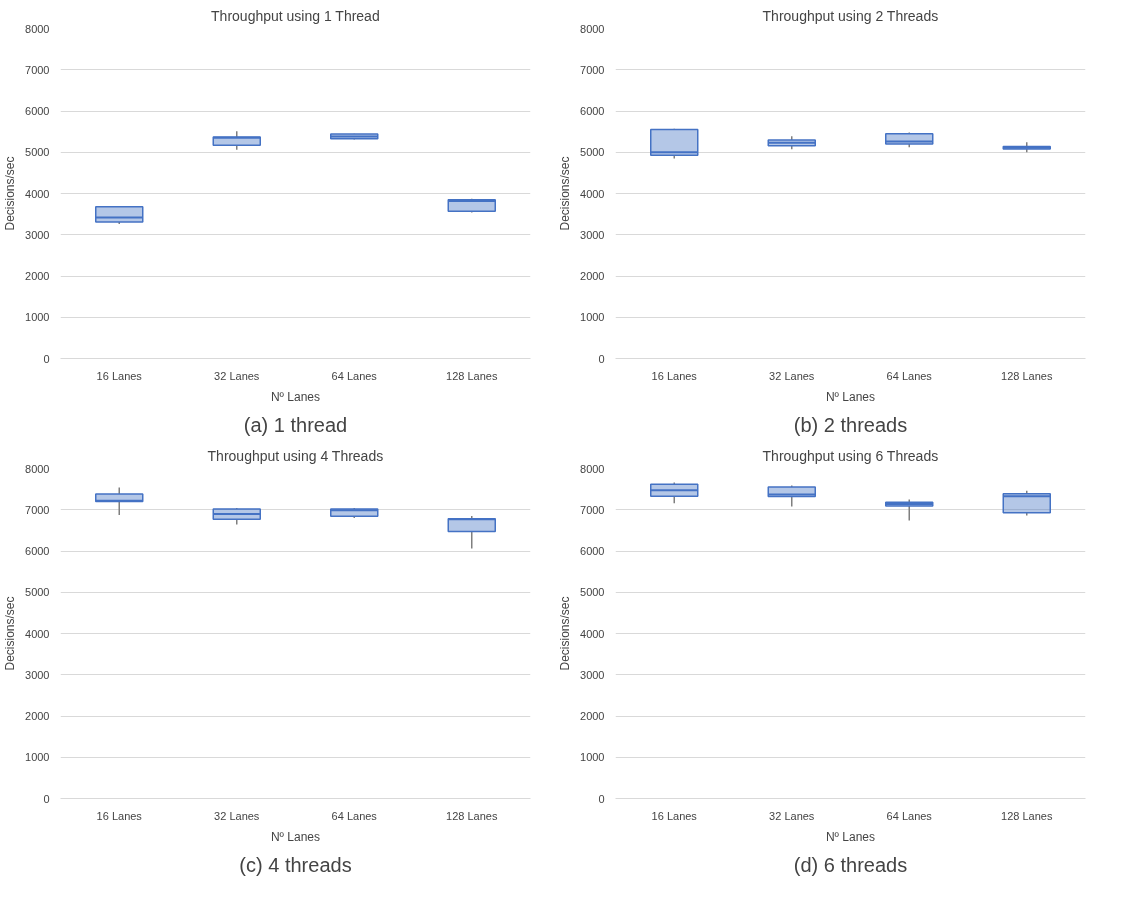 The height and width of the screenshot is (899, 1125). Describe the element at coordinates (850, 424) in the screenshot. I see `text: (b) 2 threads` at that location.